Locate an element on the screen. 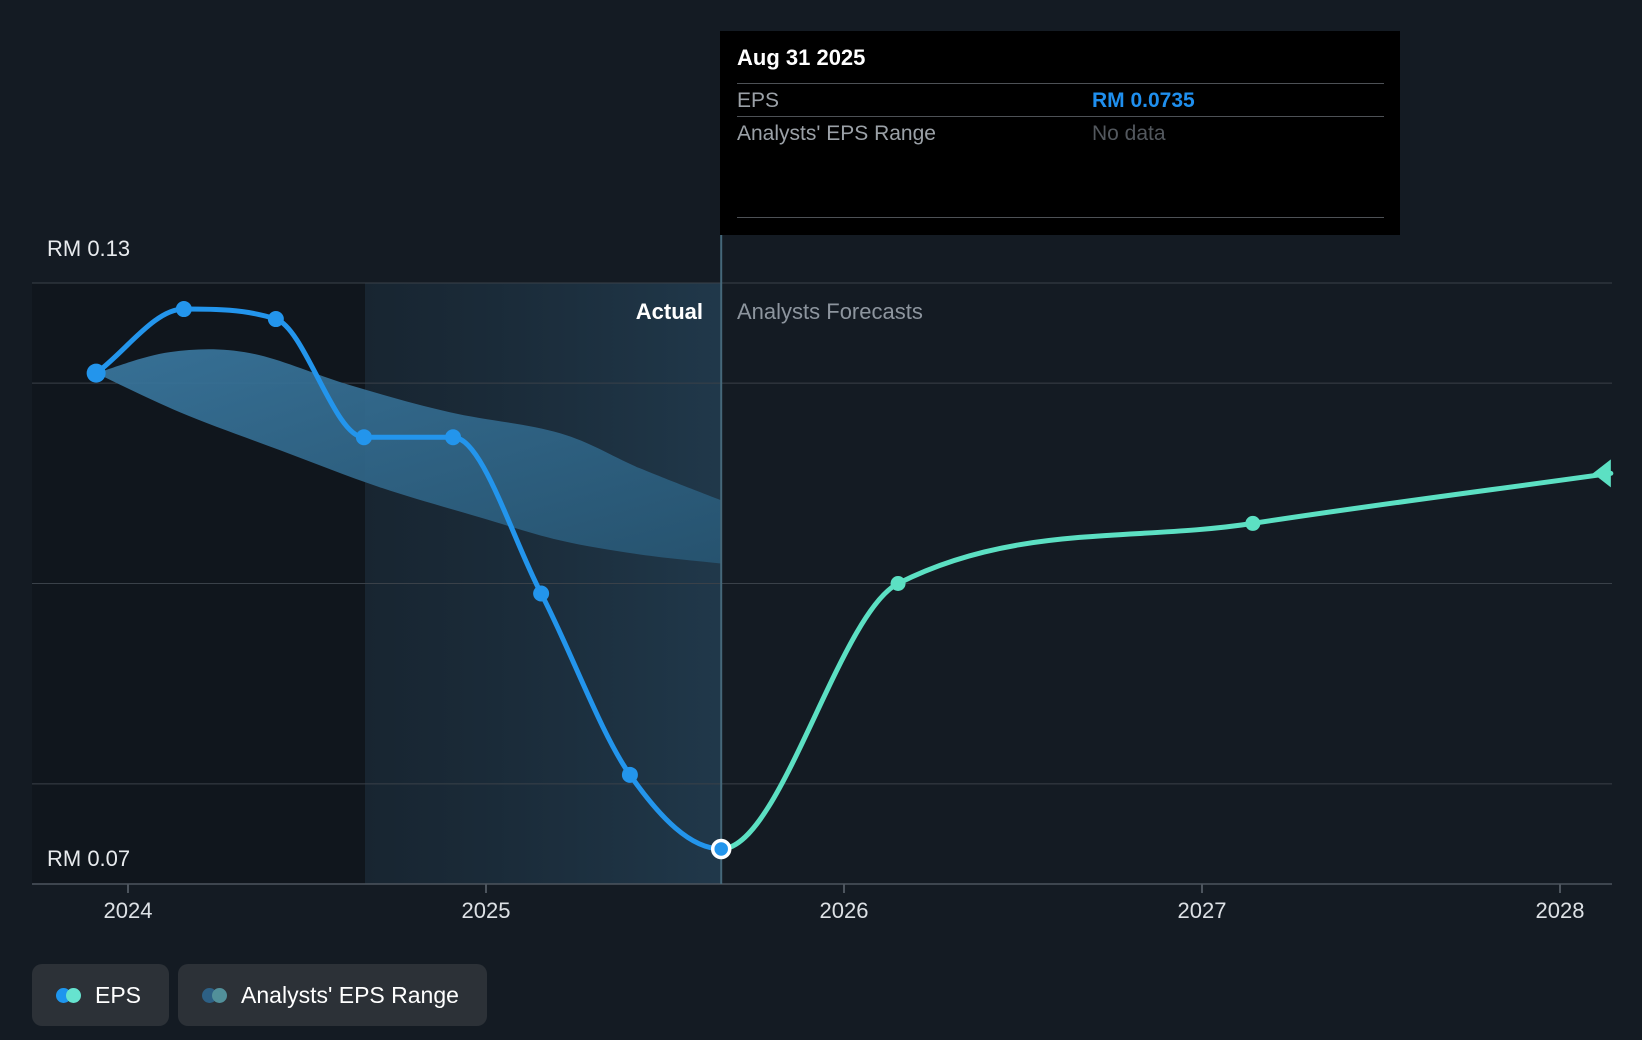 This screenshot has width=1642, height=1040. y-max-label: RM 0.13 is located at coordinates (89, 248).